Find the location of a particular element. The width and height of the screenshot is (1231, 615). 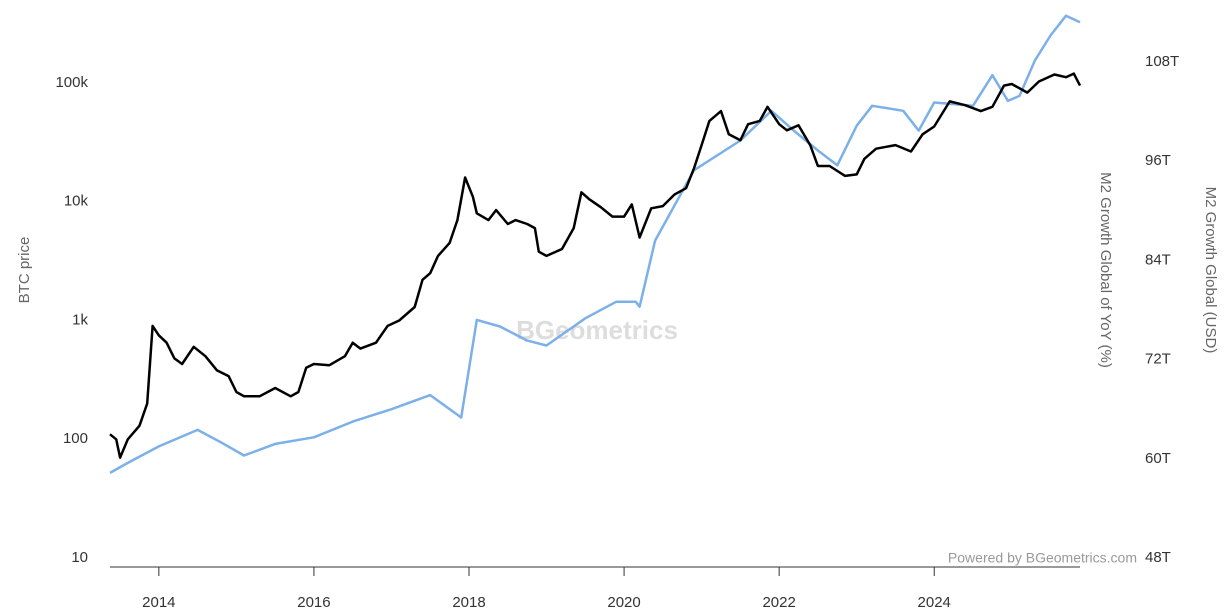

y2-tick-label: 48T is located at coordinates (1158, 557).